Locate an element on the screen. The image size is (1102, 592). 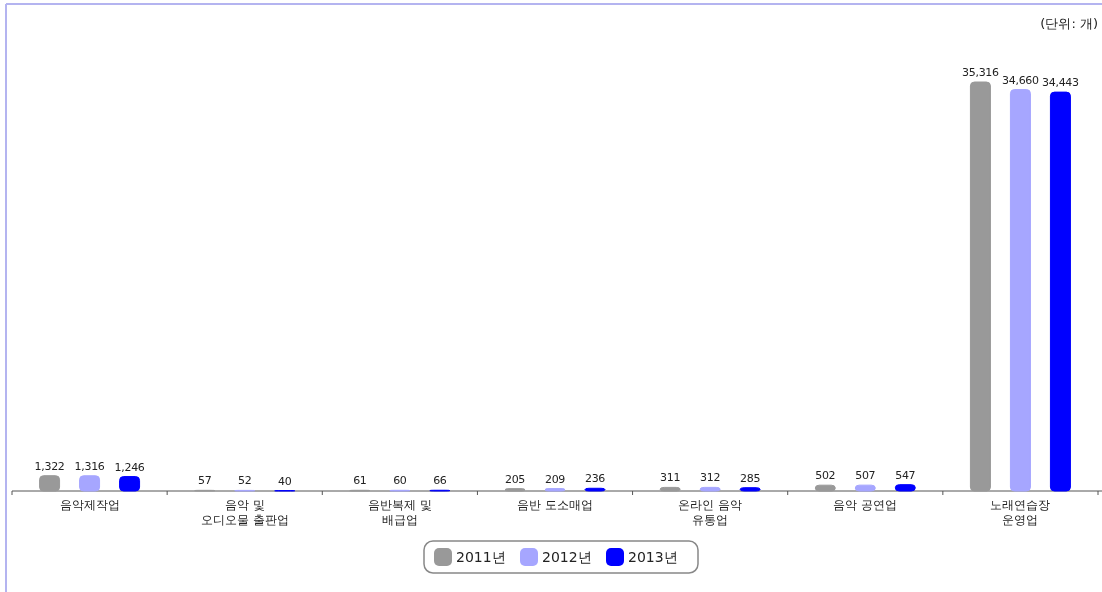
data-label: 209 is located at coordinates (555, 479).